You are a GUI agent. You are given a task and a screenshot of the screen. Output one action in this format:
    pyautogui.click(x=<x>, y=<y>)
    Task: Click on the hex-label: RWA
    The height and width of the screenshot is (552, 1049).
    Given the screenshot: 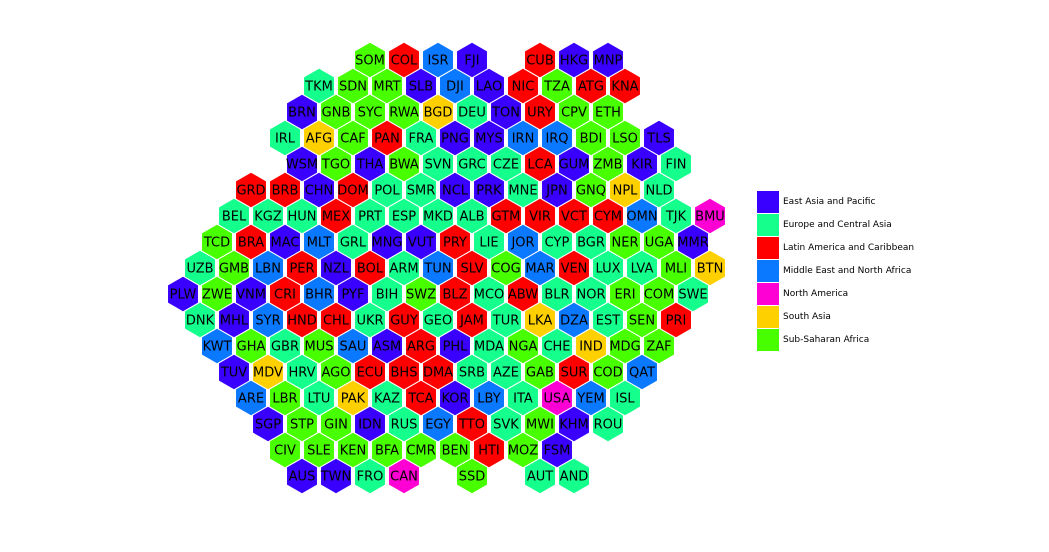 What is the action you would take?
    pyautogui.click(x=404, y=113)
    